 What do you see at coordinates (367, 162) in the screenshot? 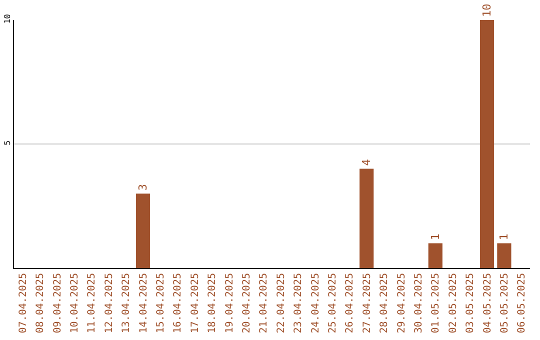
I see `data-label: 4` at bounding box center [367, 162].